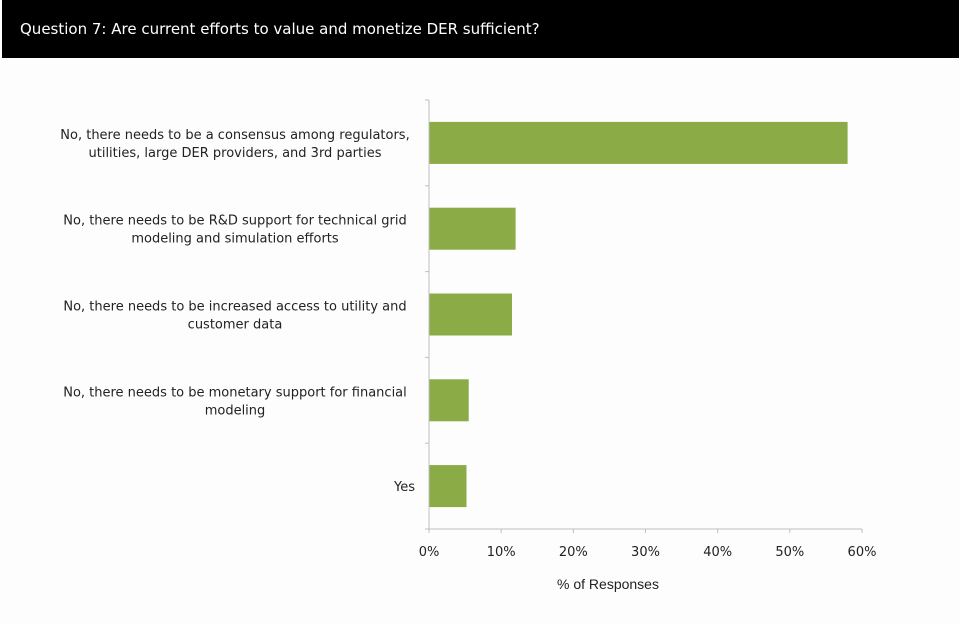 Image resolution: width=960 pixels, height=624 pixels. What do you see at coordinates (862, 552) in the screenshot?
I see `x-tick-label: 60%` at bounding box center [862, 552].